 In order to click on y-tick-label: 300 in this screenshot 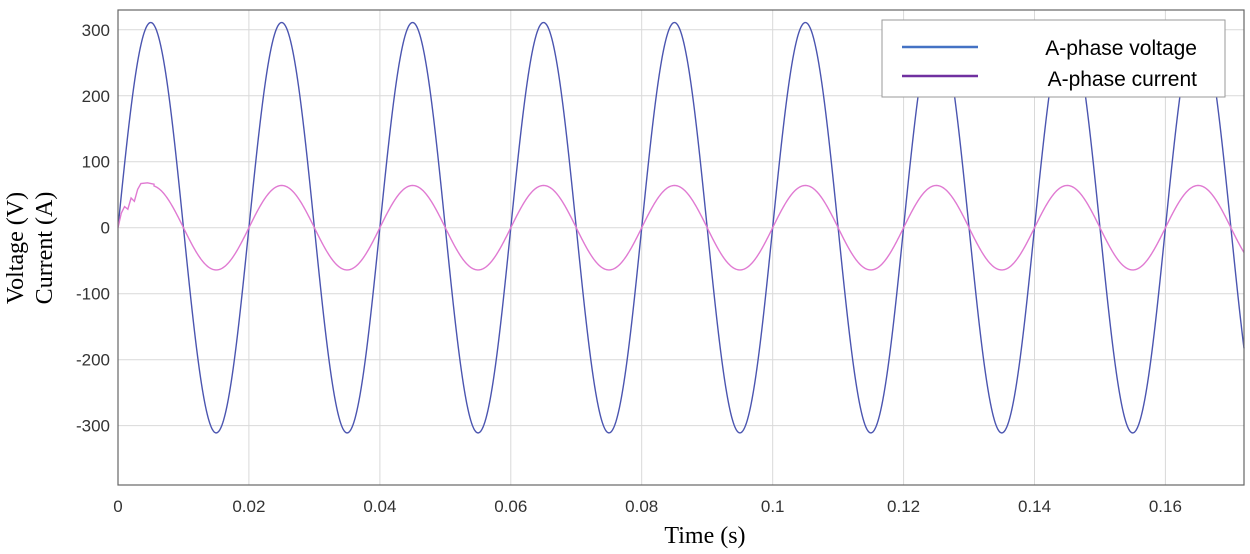, I will do `click(96, 30)`.